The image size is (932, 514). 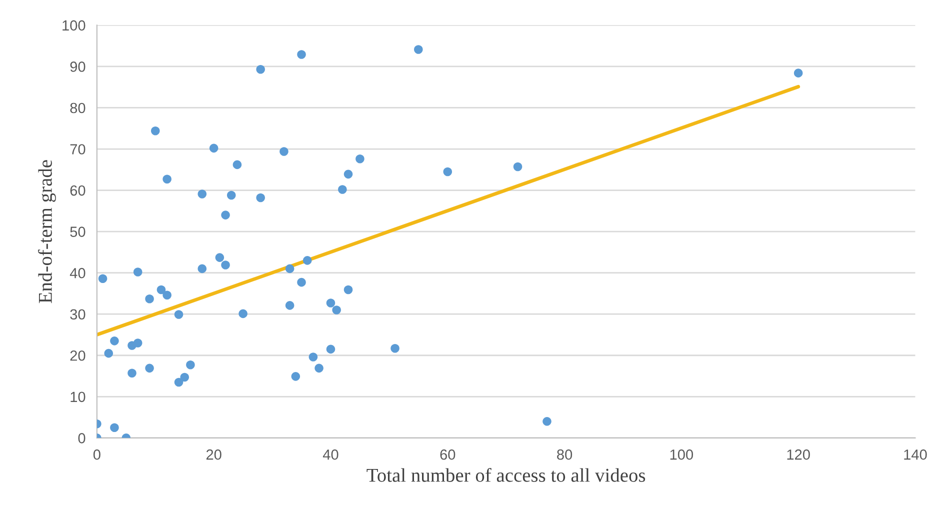 What do you see at coordinates (214, 454) in the screenshot?
I see `x-tick-label: 20` at bounding box center [214, 454].